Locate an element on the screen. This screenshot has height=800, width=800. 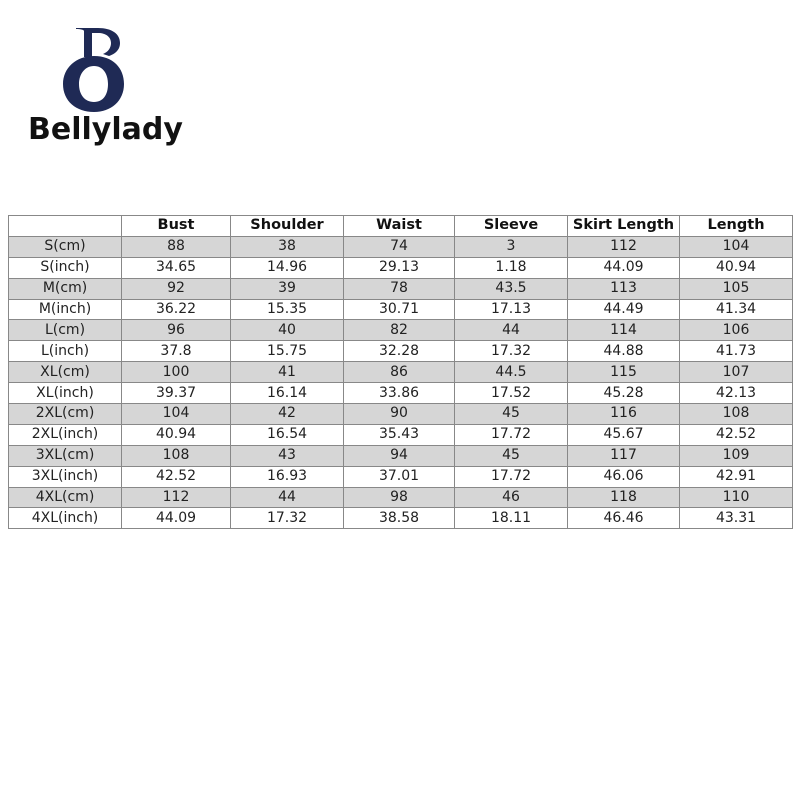
table-row: 2XL(inch) 40.94 16.54 35.43 17.72 45.67 42.52 is located at coordinates (400, 434).